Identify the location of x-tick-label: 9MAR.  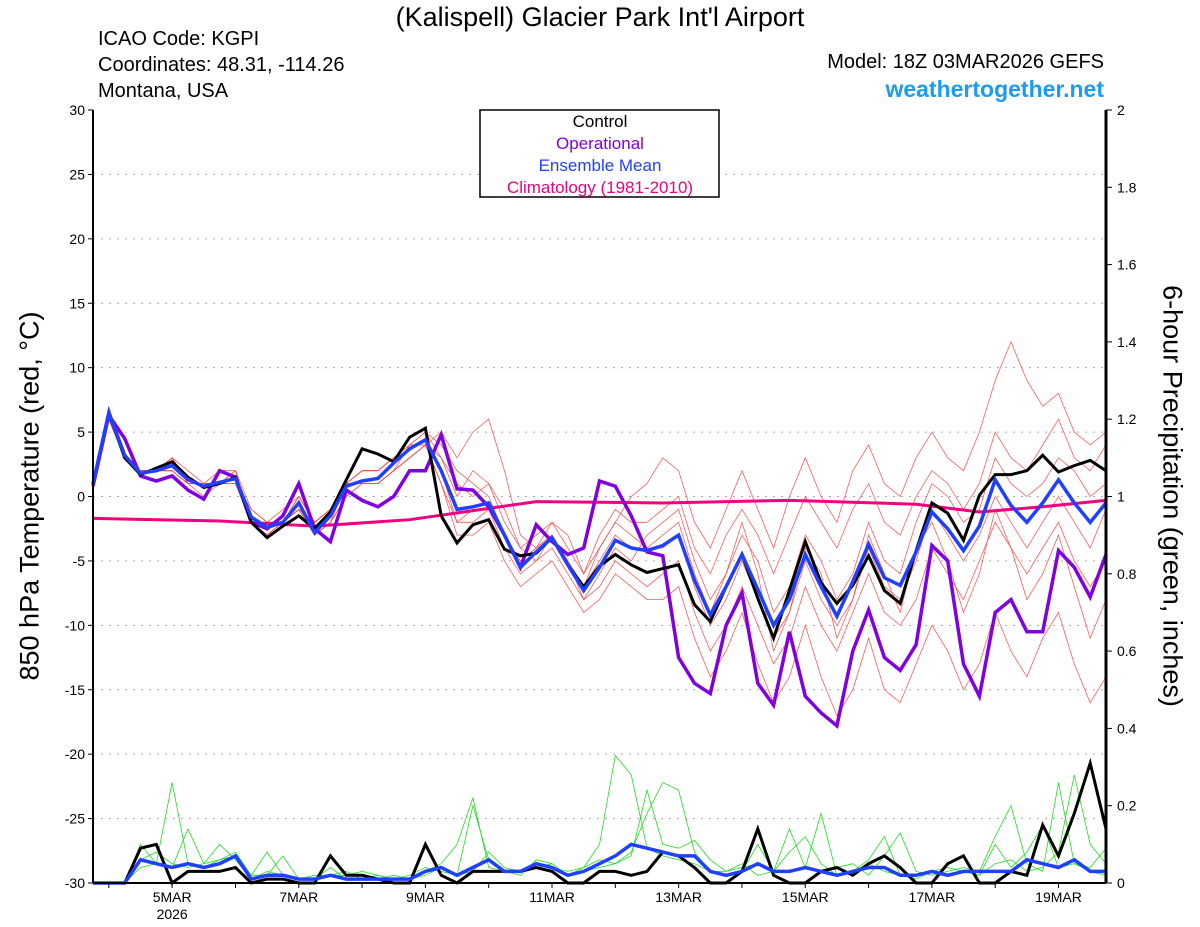
(425, 897).